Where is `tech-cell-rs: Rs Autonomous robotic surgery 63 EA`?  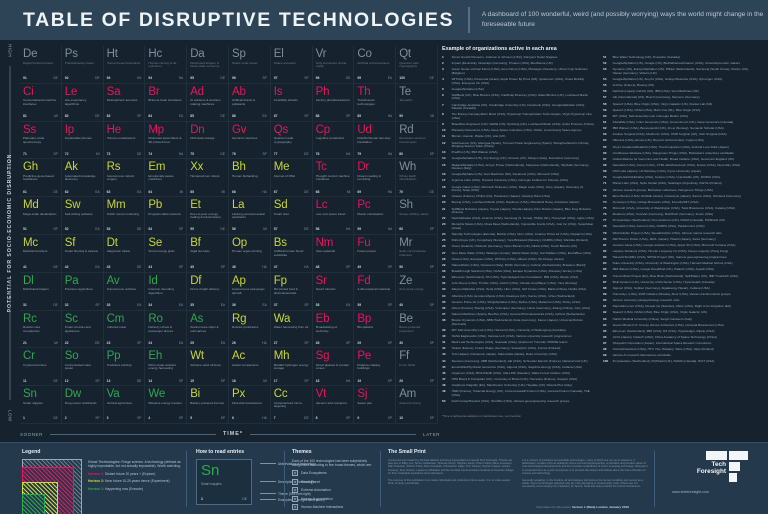
tech-cell-rs: Rs Autonomous robotic surgery 63 EA is located at coordinates (124, 178).